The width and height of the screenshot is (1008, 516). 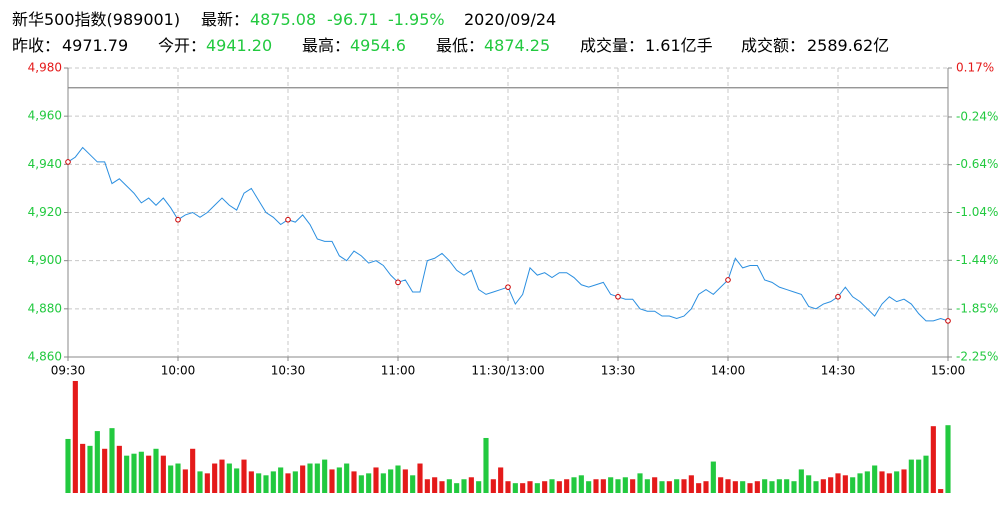 What do you see at coordinates (45, 164) in the screenshot?
I see `y-tick-label: 4,940` at bounding box center [45, 164].